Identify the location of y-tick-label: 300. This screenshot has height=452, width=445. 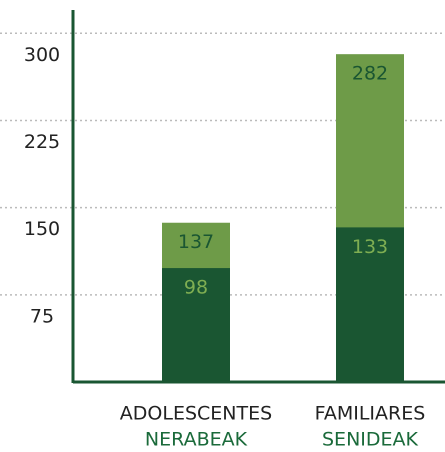
(42, 55).